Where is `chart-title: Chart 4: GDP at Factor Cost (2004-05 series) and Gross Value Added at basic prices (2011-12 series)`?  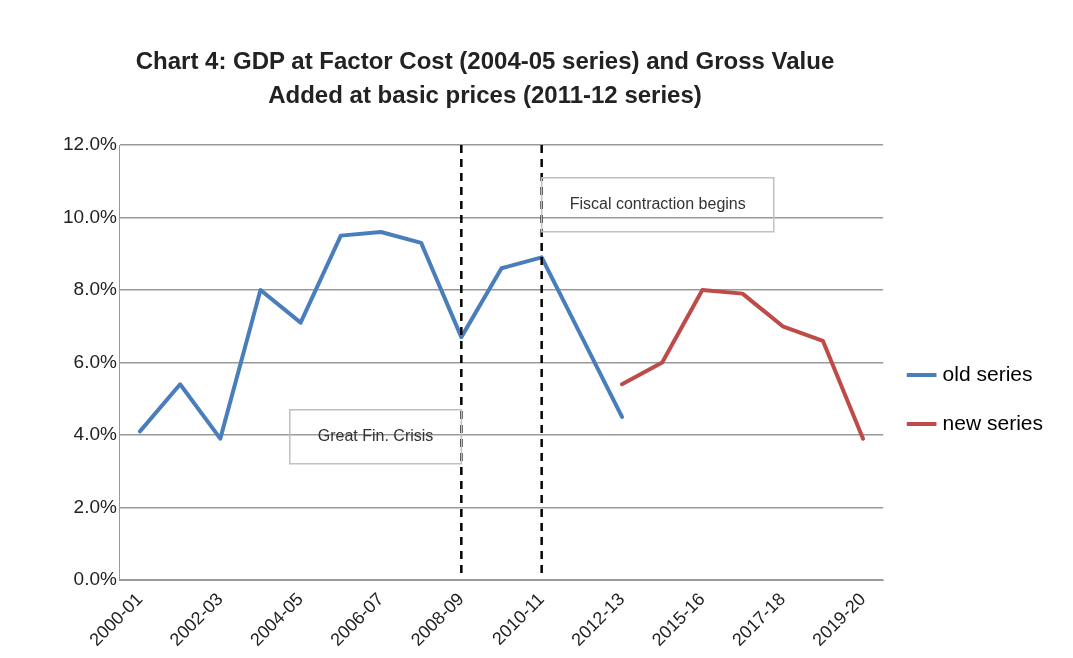 chart-title: Chart 4: GDP at Factor Cost (2004-05 series) and Gross Value Added at basic prices (2011-12 series) is located at coordinates (485, 78).